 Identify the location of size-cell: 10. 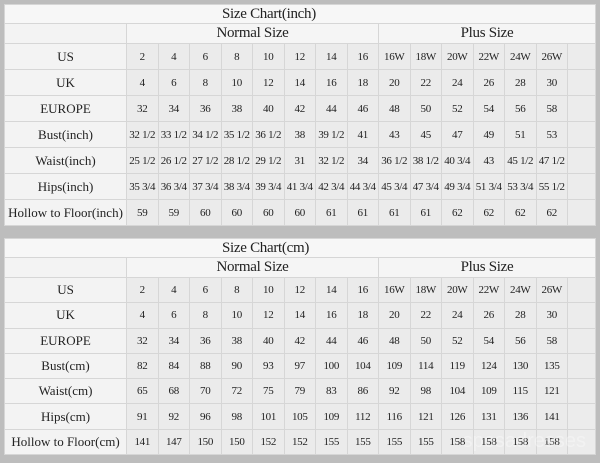
(236, 315).